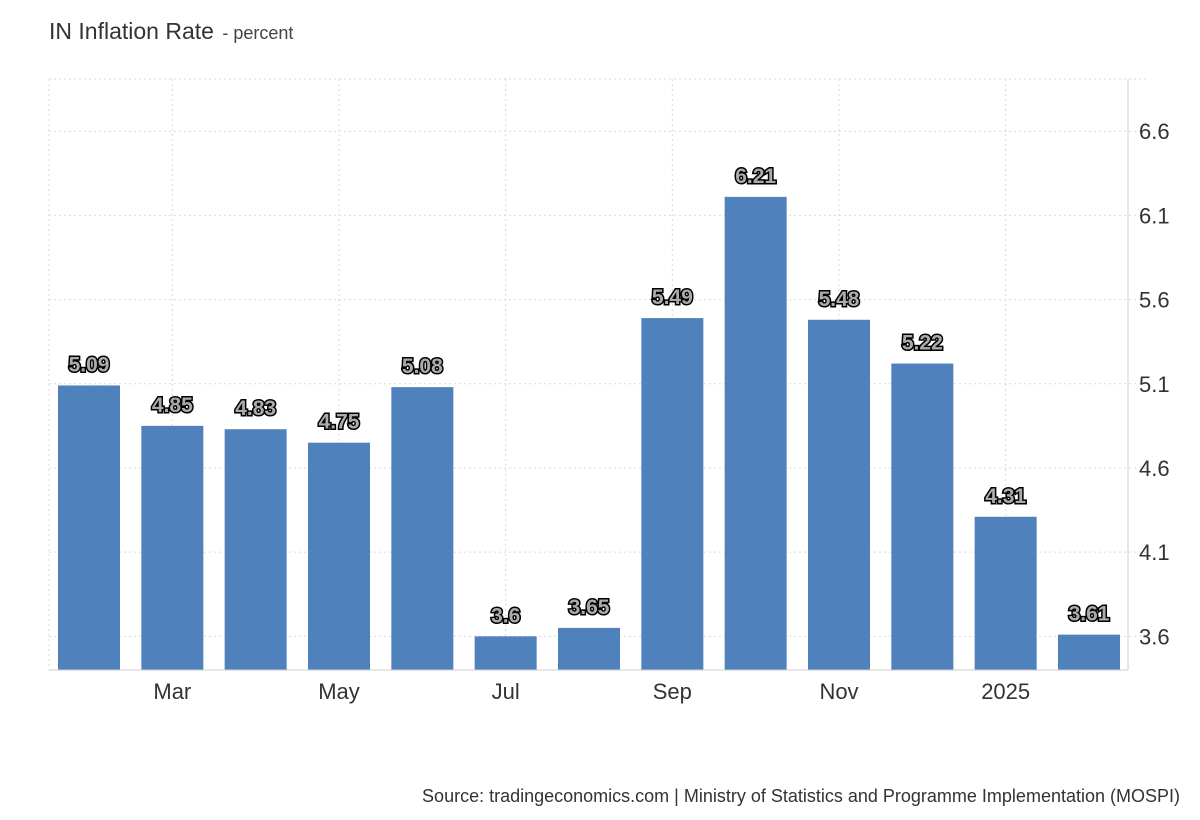  What do you see at coordinates (339, 691) in the screenshot?
I see `x-tick-label: May` at bounding box center [339, 691].